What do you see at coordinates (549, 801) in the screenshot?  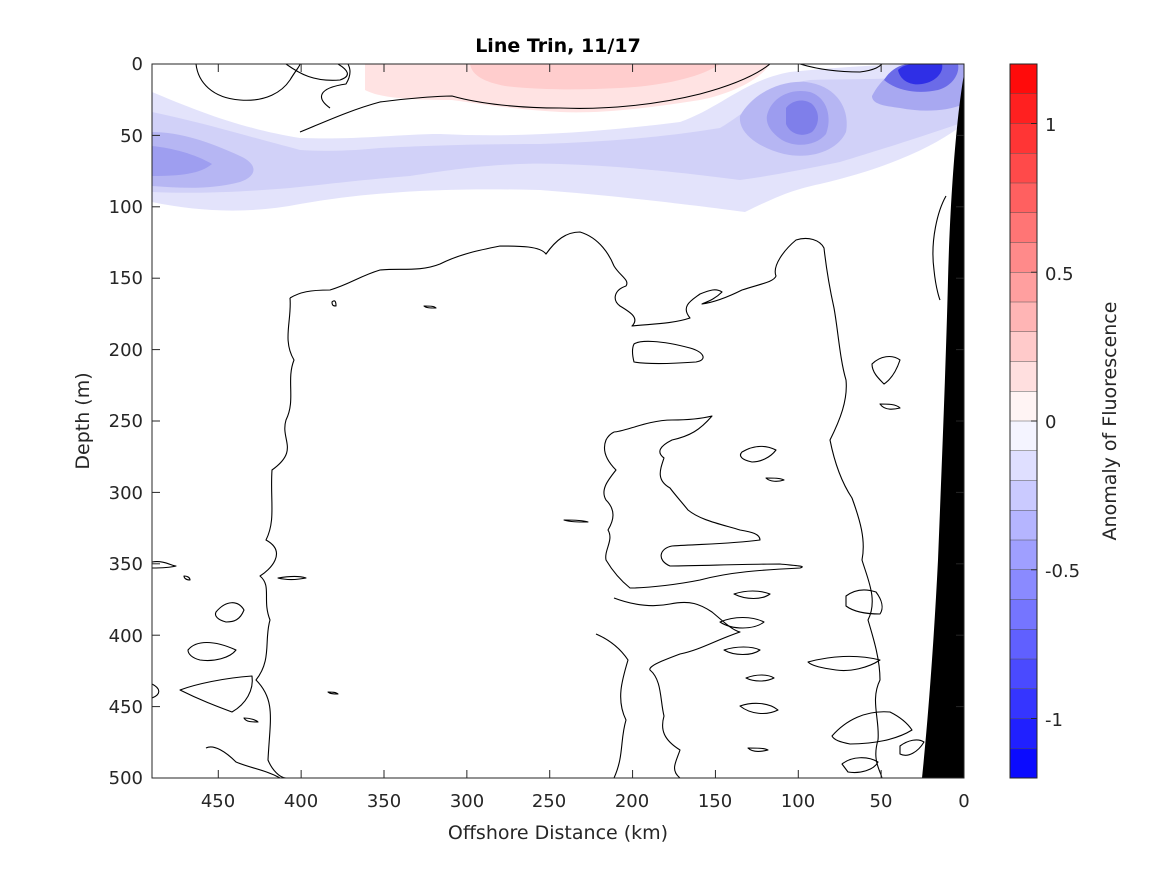 I see `tick-label-x-250: 250` at bounding box center [549, 801].